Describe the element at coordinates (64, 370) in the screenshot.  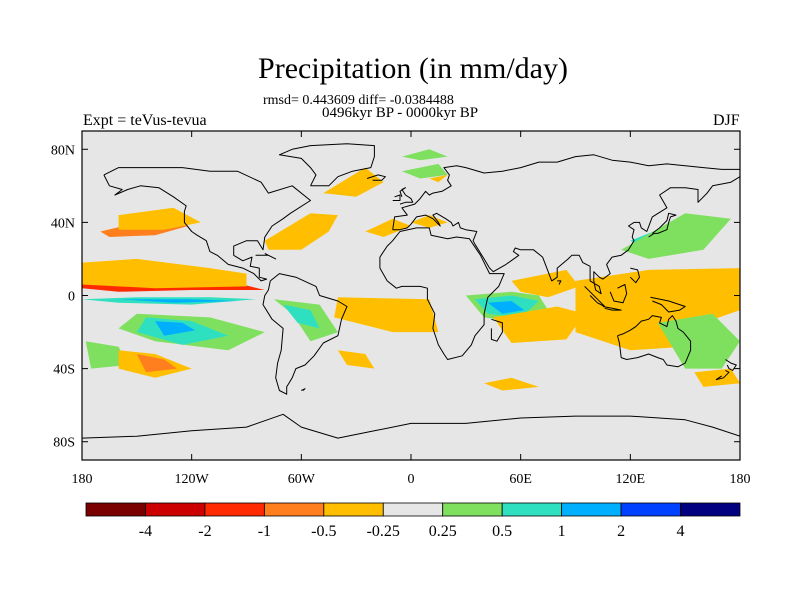
I see `lat-label: 40S` at that location.